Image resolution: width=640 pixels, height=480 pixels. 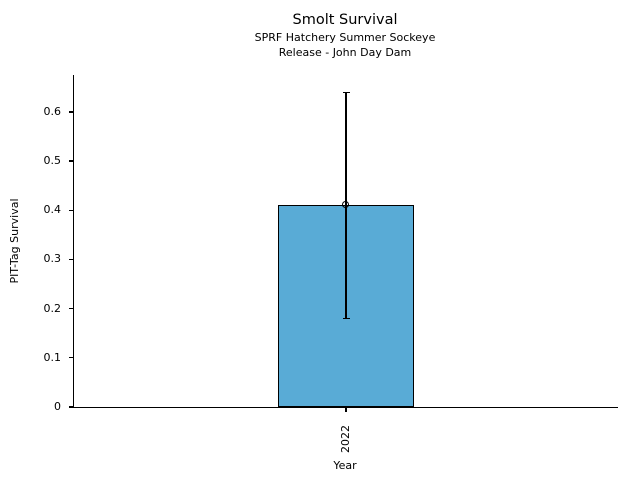 I want to click on error-bar-cap-bottom, so click(x=346, y=318).